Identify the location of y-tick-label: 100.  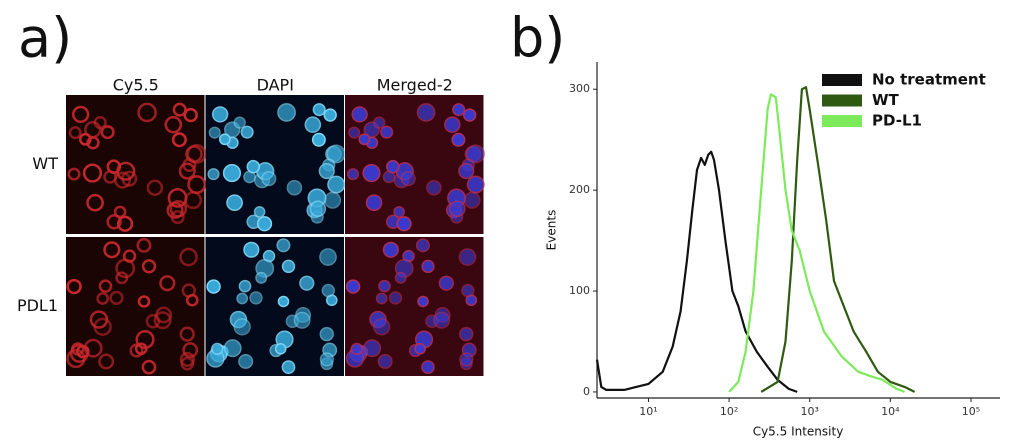
(579, 290).